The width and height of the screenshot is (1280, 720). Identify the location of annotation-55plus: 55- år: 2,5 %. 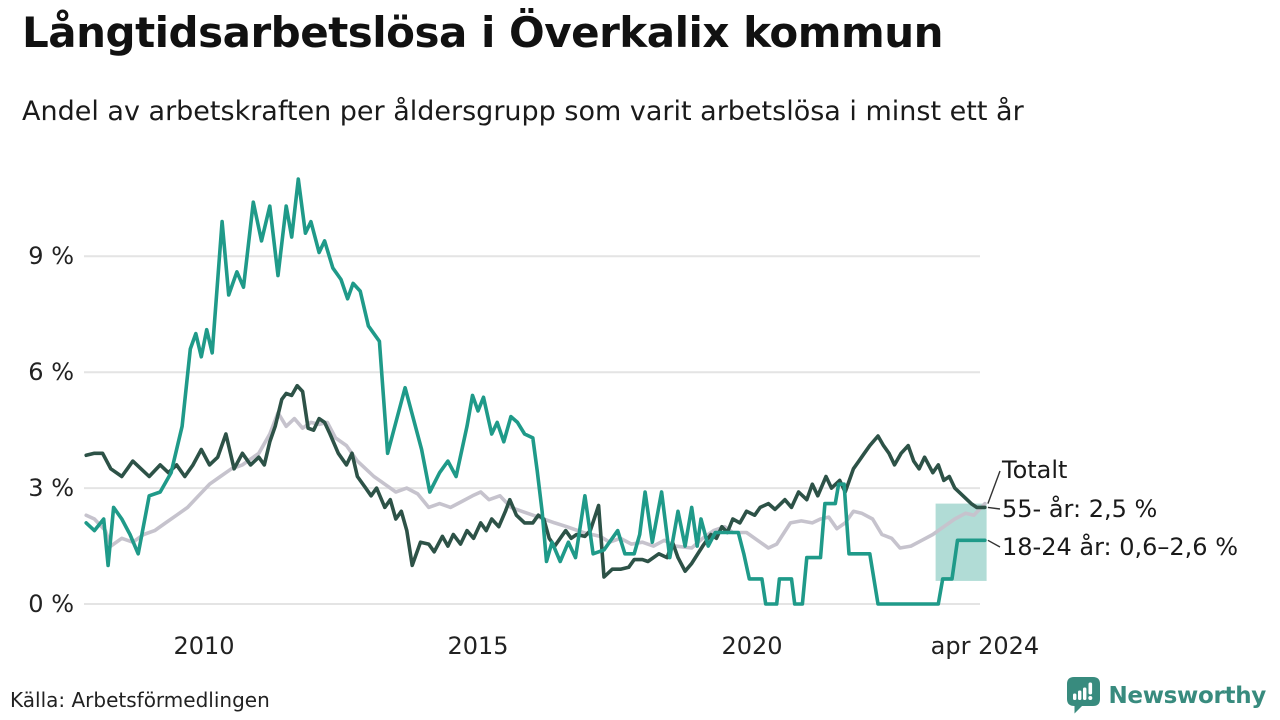
(1080, 509).